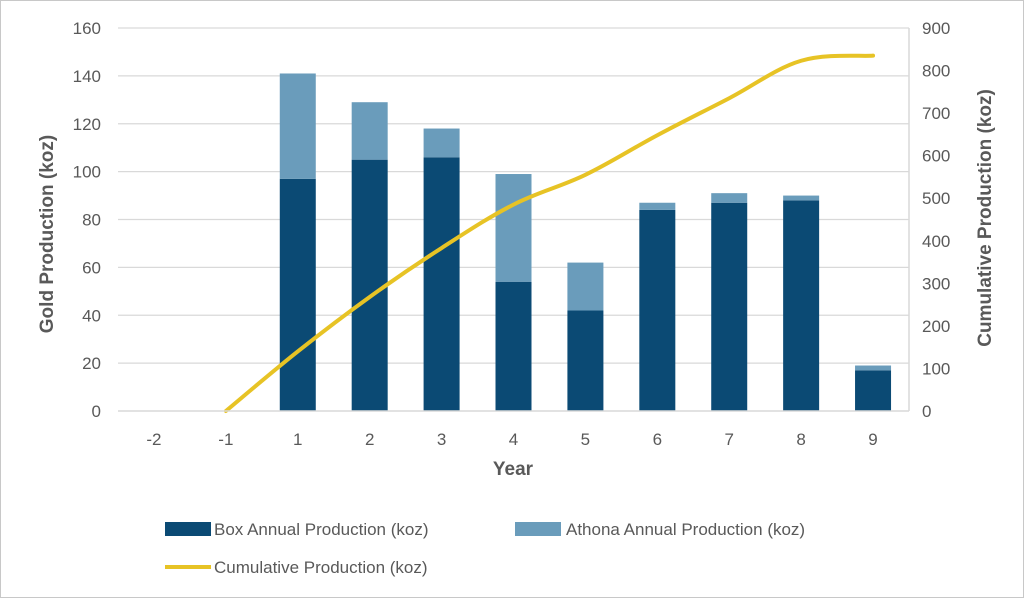 Image resolution: width=1024 pixels, height=599 pixels. Describe the element at coordinates (936, 28) in the screenshot. I see `y2-tick-label: 900` at that location.